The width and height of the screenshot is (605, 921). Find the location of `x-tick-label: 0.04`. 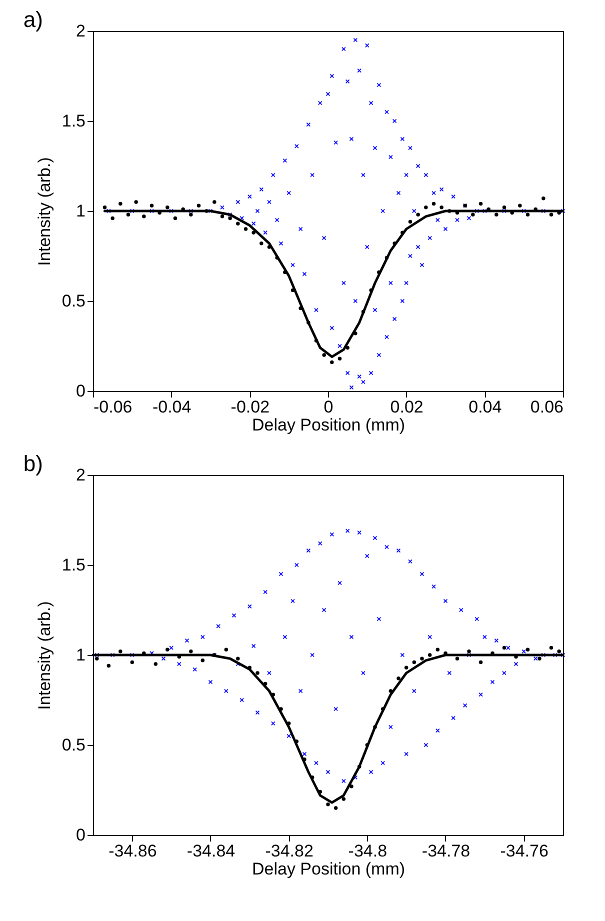

x-tick-label: 0.04 is located at coordinates (485, 407).